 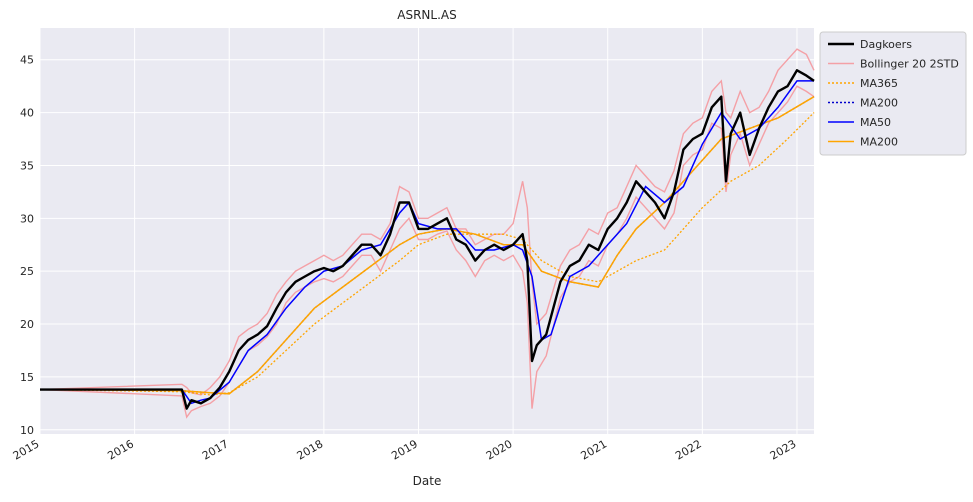 I want to click on chart-title: ASRNL.AS, so click(x=426, y=15).